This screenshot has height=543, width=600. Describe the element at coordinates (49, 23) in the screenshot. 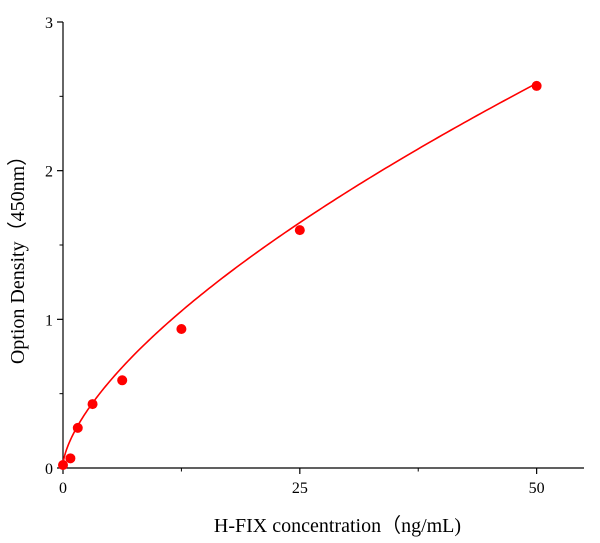

I see `y-tick-label: 3` at that location.